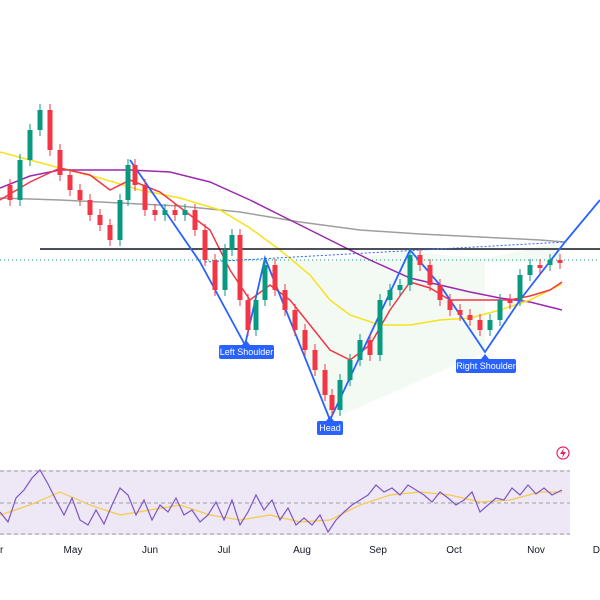  I want to click on right-shoulder-label: Right Shoulder, so click(486, 366).